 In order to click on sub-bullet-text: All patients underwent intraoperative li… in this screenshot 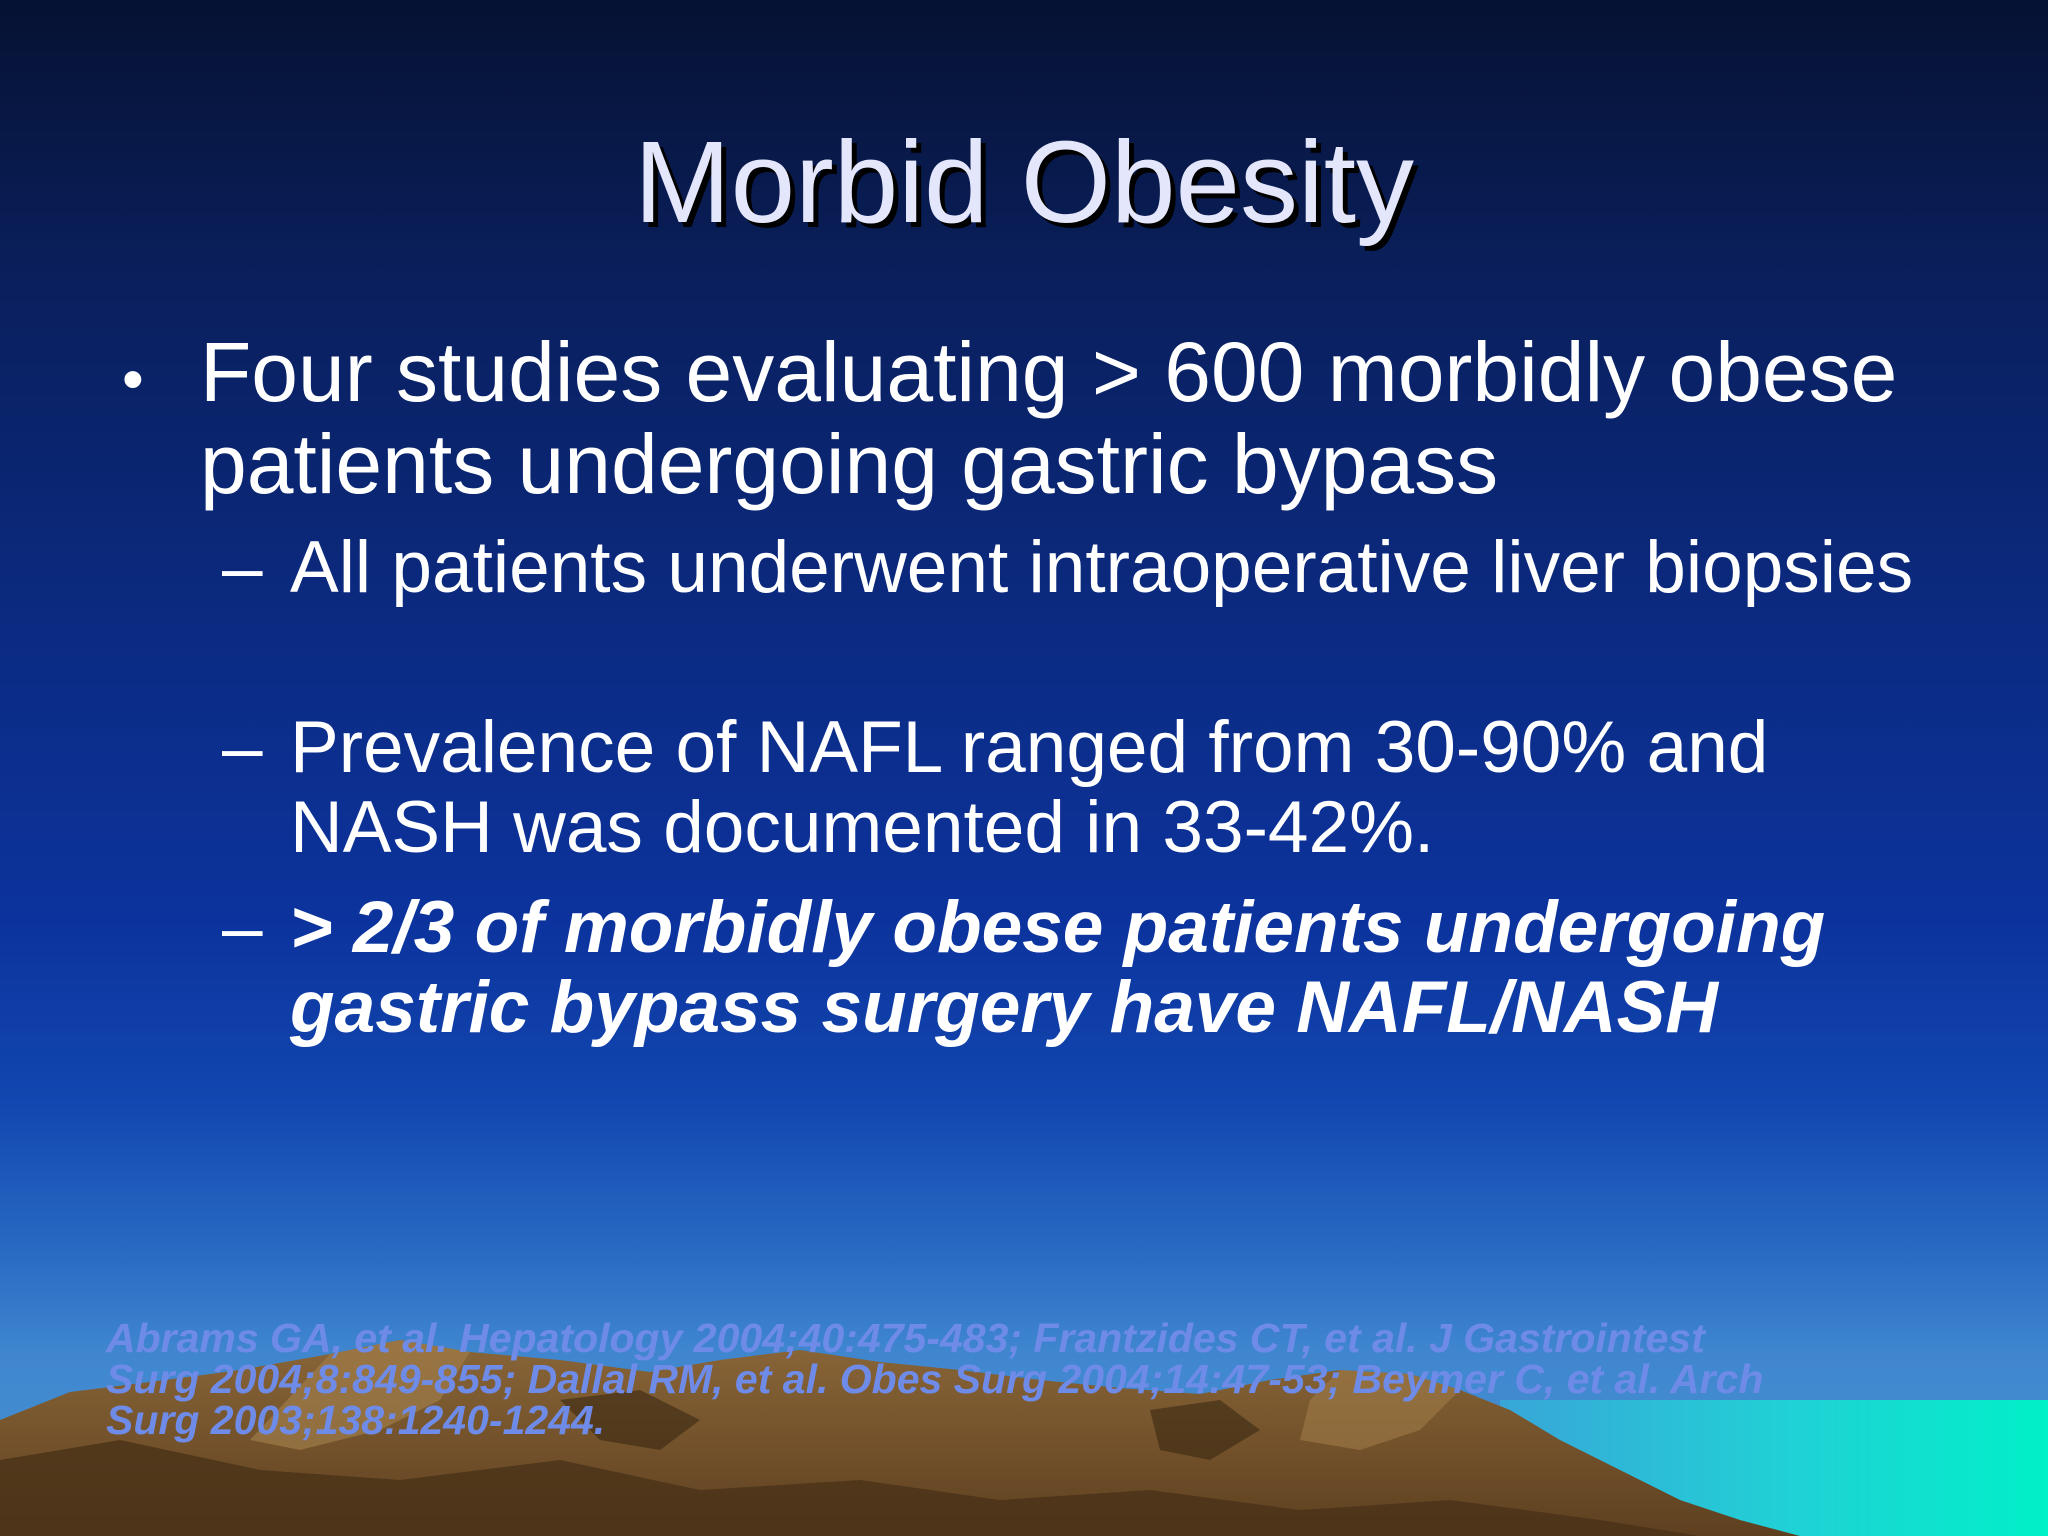, I will do `click(1102, 567)`.